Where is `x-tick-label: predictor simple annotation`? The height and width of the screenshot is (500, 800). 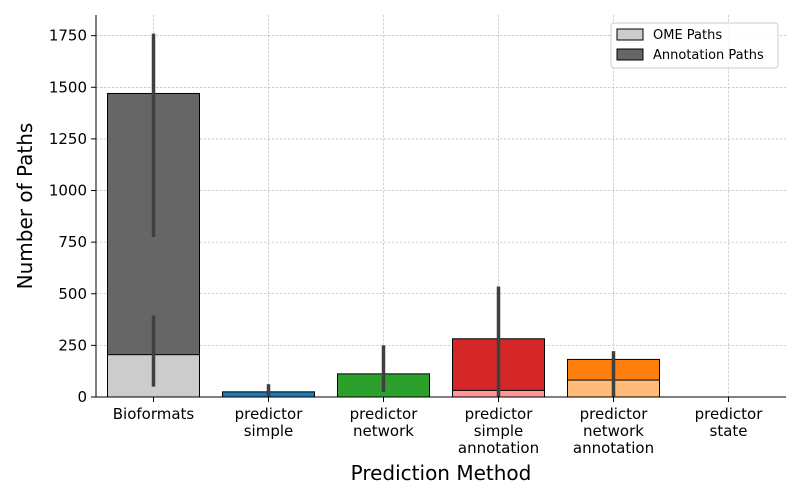 x-tick-label: predictor simple annotation is located at coordinates (498, 431).